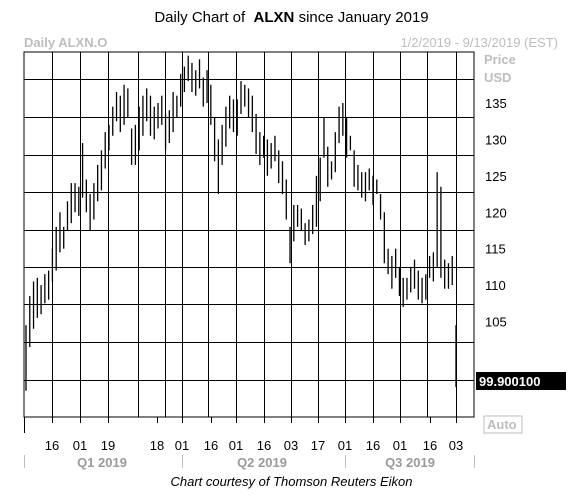 The height and width of the screenshot is (498, 583). What do you see at coordinates (373, 445) in the screenshot?
I see `x-tick-label-11: 16` at bounding box center [373, 445].